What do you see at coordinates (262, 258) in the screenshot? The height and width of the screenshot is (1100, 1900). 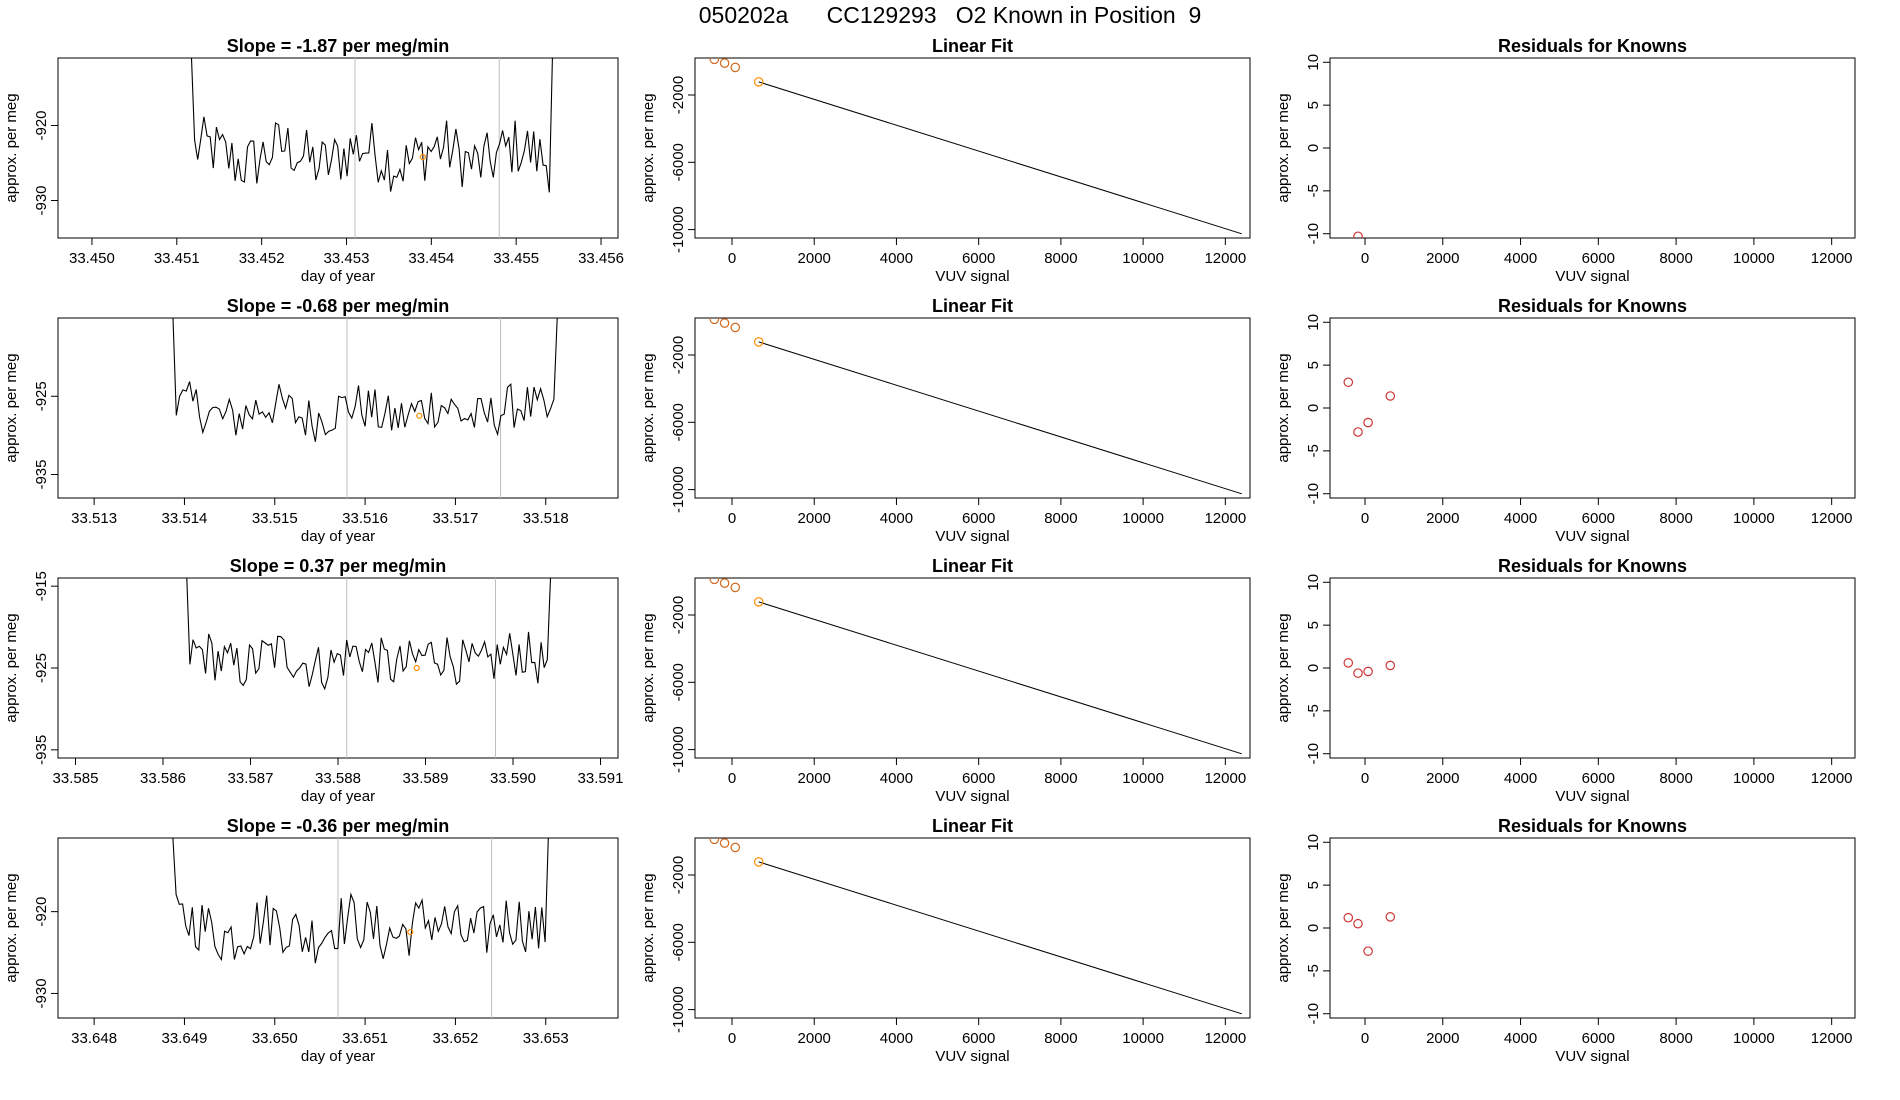 I see `x-tick-label: 33.452` at bounding box center [262, 258].